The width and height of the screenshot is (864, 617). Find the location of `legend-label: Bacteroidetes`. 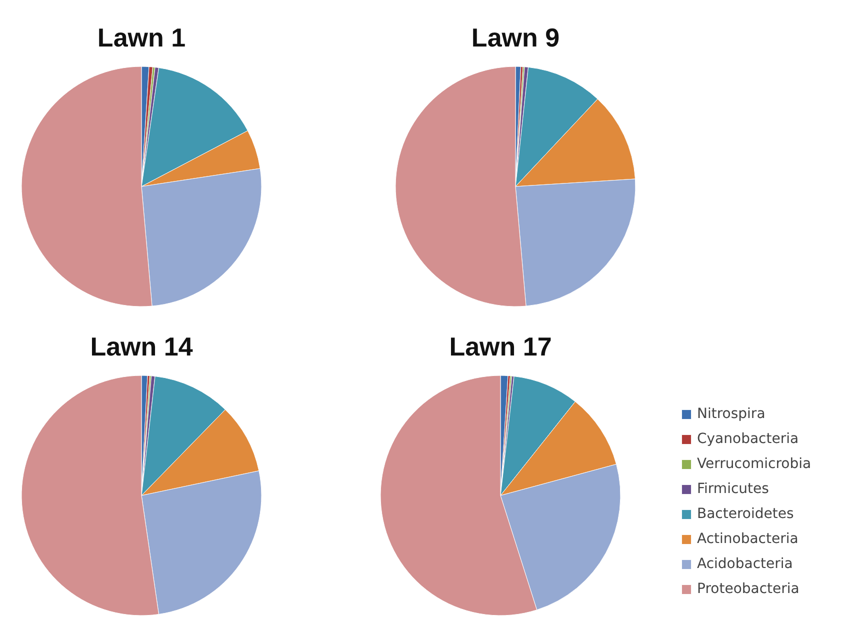

legend-label: Bacteroidetes is located at coordinates (745, 514).